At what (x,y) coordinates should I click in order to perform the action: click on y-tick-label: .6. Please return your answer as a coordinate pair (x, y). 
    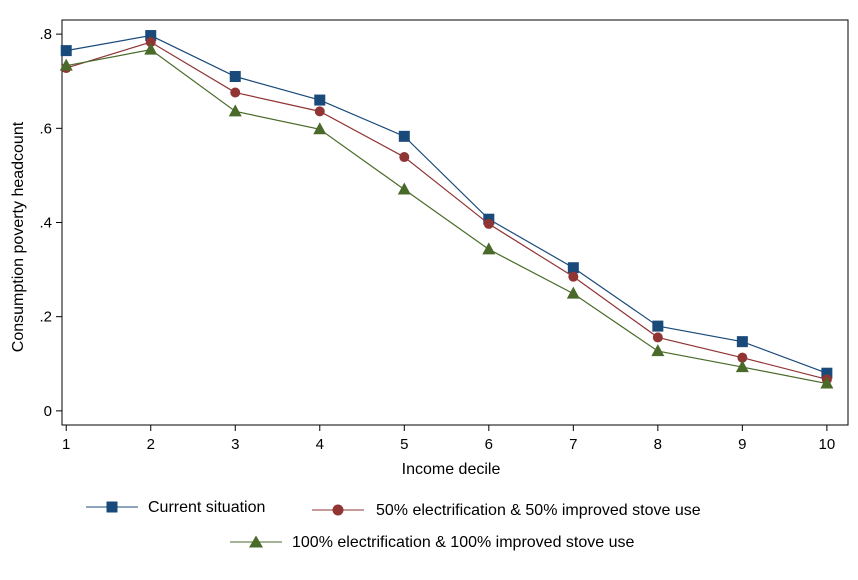
    Looking at the image, I should click on (45, 128).